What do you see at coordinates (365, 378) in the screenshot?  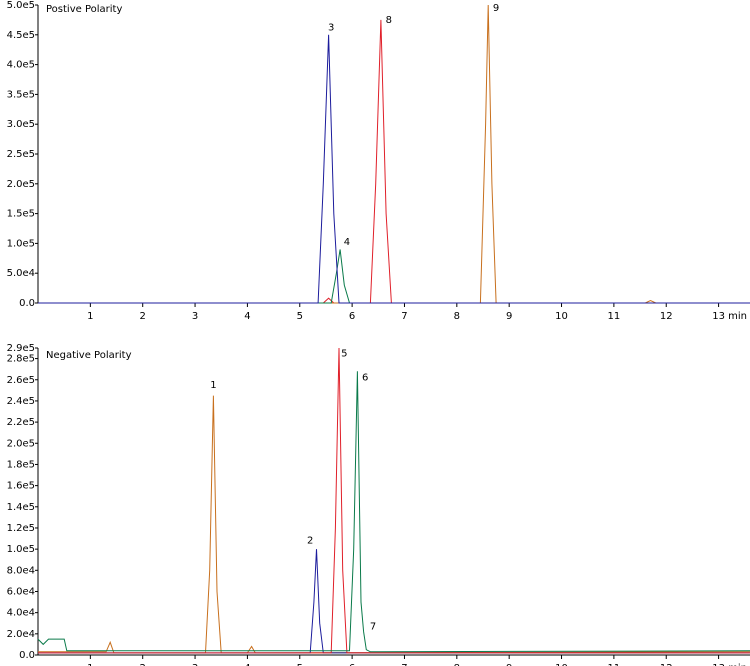 I see `peak-label: 6` at bounding box center [365, 378].